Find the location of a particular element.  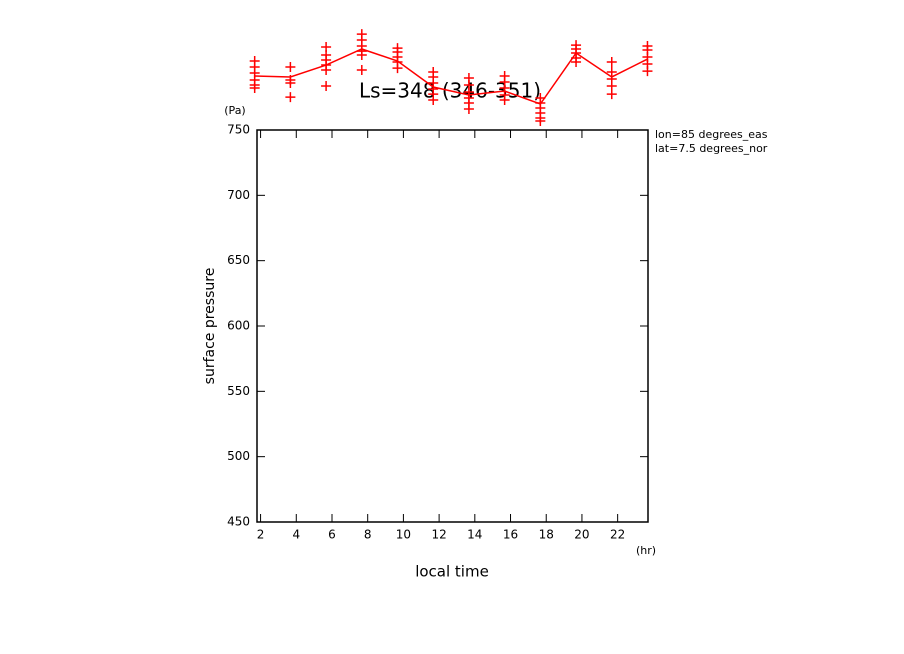

x-tick-label: 16 is located at coordinates (510, 535).